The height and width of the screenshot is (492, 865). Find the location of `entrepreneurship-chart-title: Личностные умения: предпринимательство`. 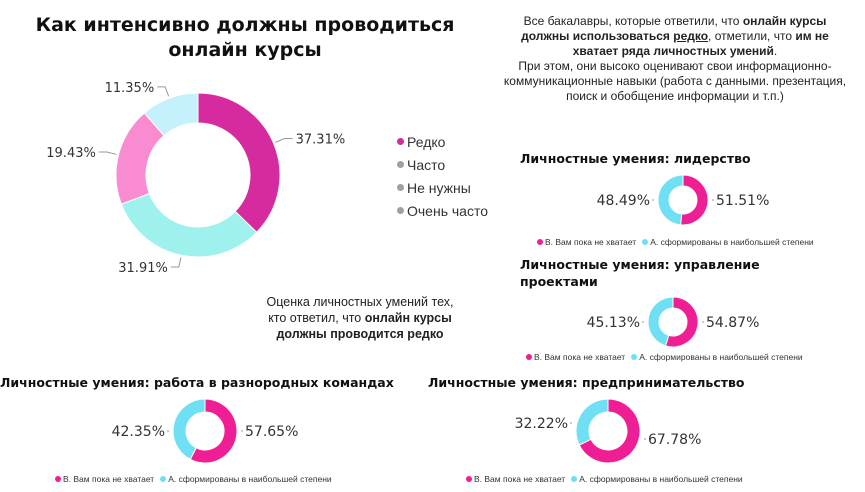

entrepreneurship-chart-title: Личностные умения: предпринимательство is located at coordinates (586, 382).